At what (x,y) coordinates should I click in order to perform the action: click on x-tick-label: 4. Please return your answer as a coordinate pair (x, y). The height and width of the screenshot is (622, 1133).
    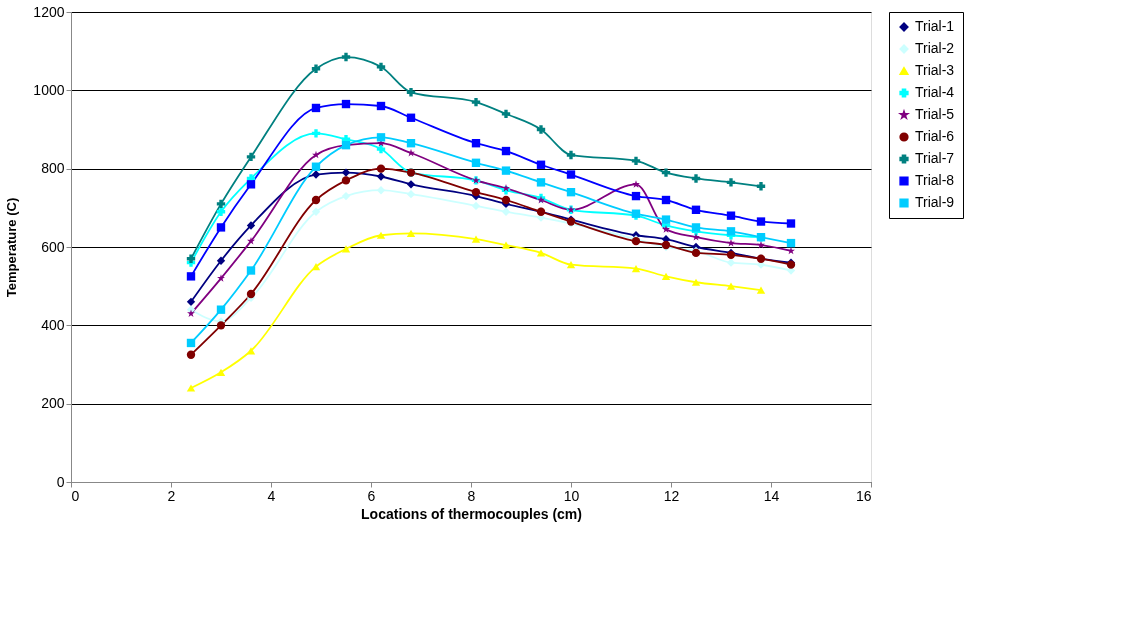
    Looking at the image, I should click on (271, 495).